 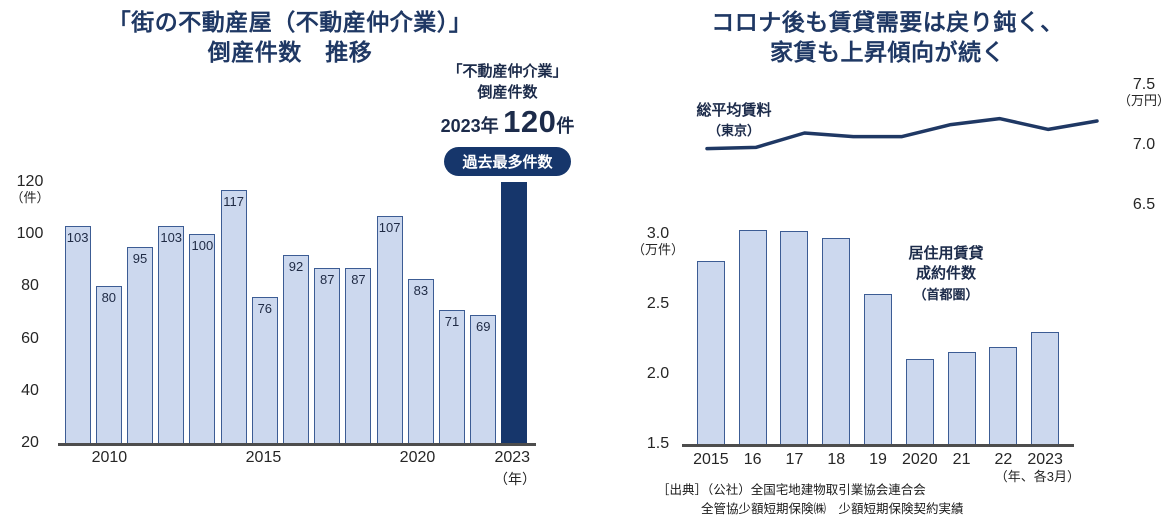 I want to click on bar-value-label: 95, so click(x=140, y=259).